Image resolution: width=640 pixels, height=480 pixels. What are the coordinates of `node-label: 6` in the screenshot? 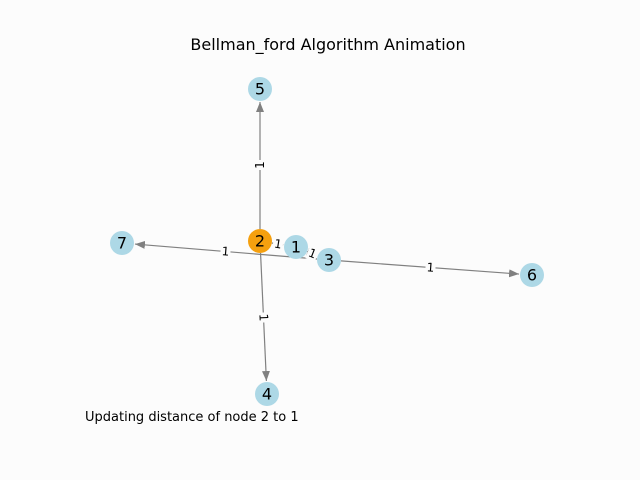 It's located at (532, 275).